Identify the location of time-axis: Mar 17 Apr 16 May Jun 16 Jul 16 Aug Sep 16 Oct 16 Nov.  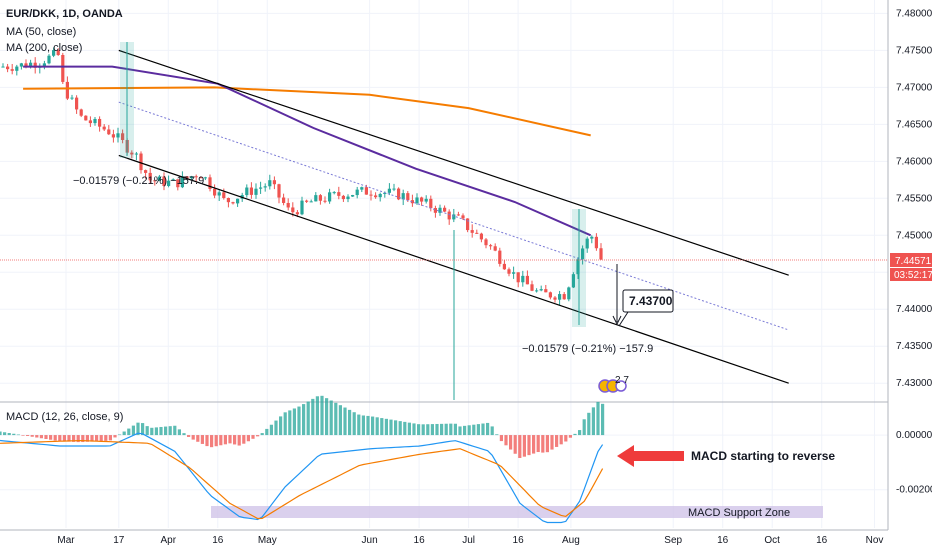
(470, 540).